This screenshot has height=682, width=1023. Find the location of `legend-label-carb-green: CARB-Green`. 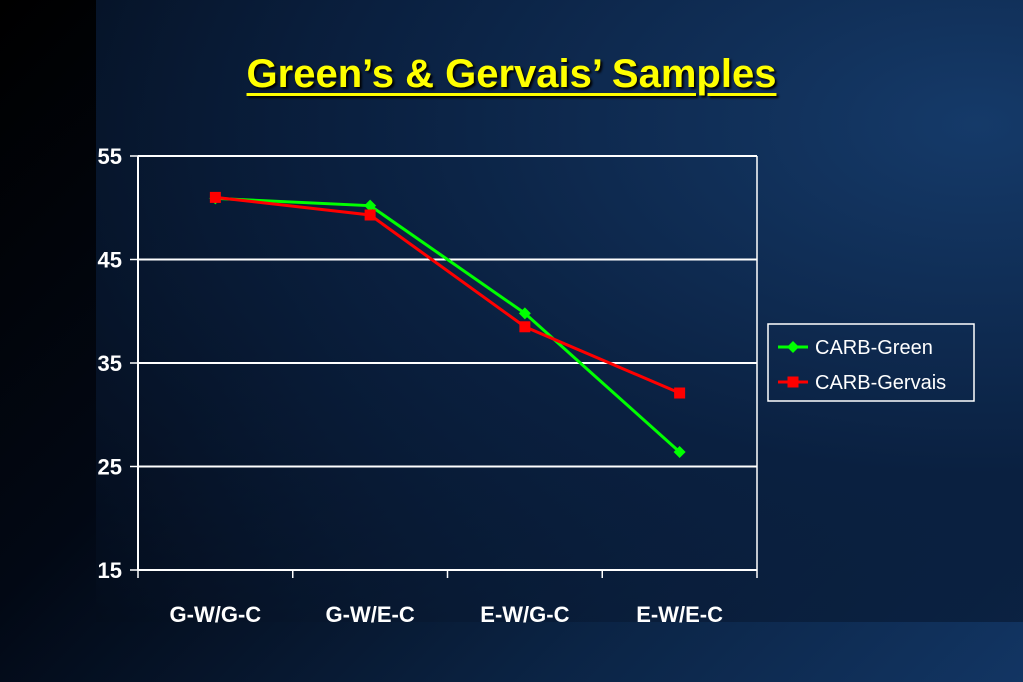

legend-label-carb-green: CARB-Green is located at coordinates (874, 348).